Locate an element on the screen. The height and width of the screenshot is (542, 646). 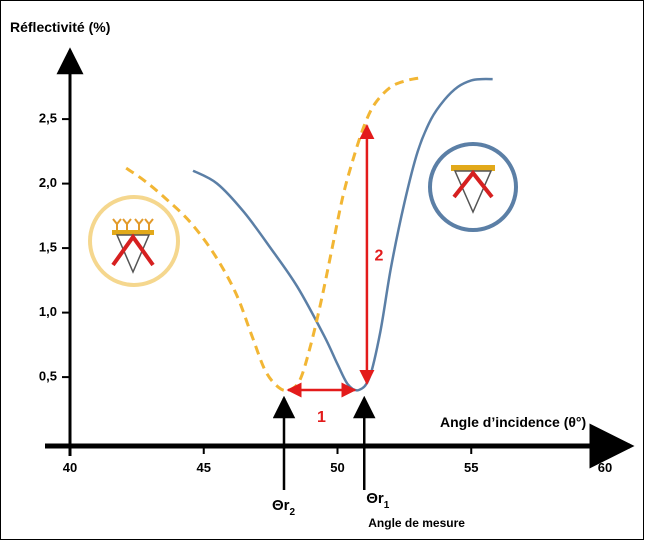
x-tick-label: 45 is located at coordinates (204, 467).